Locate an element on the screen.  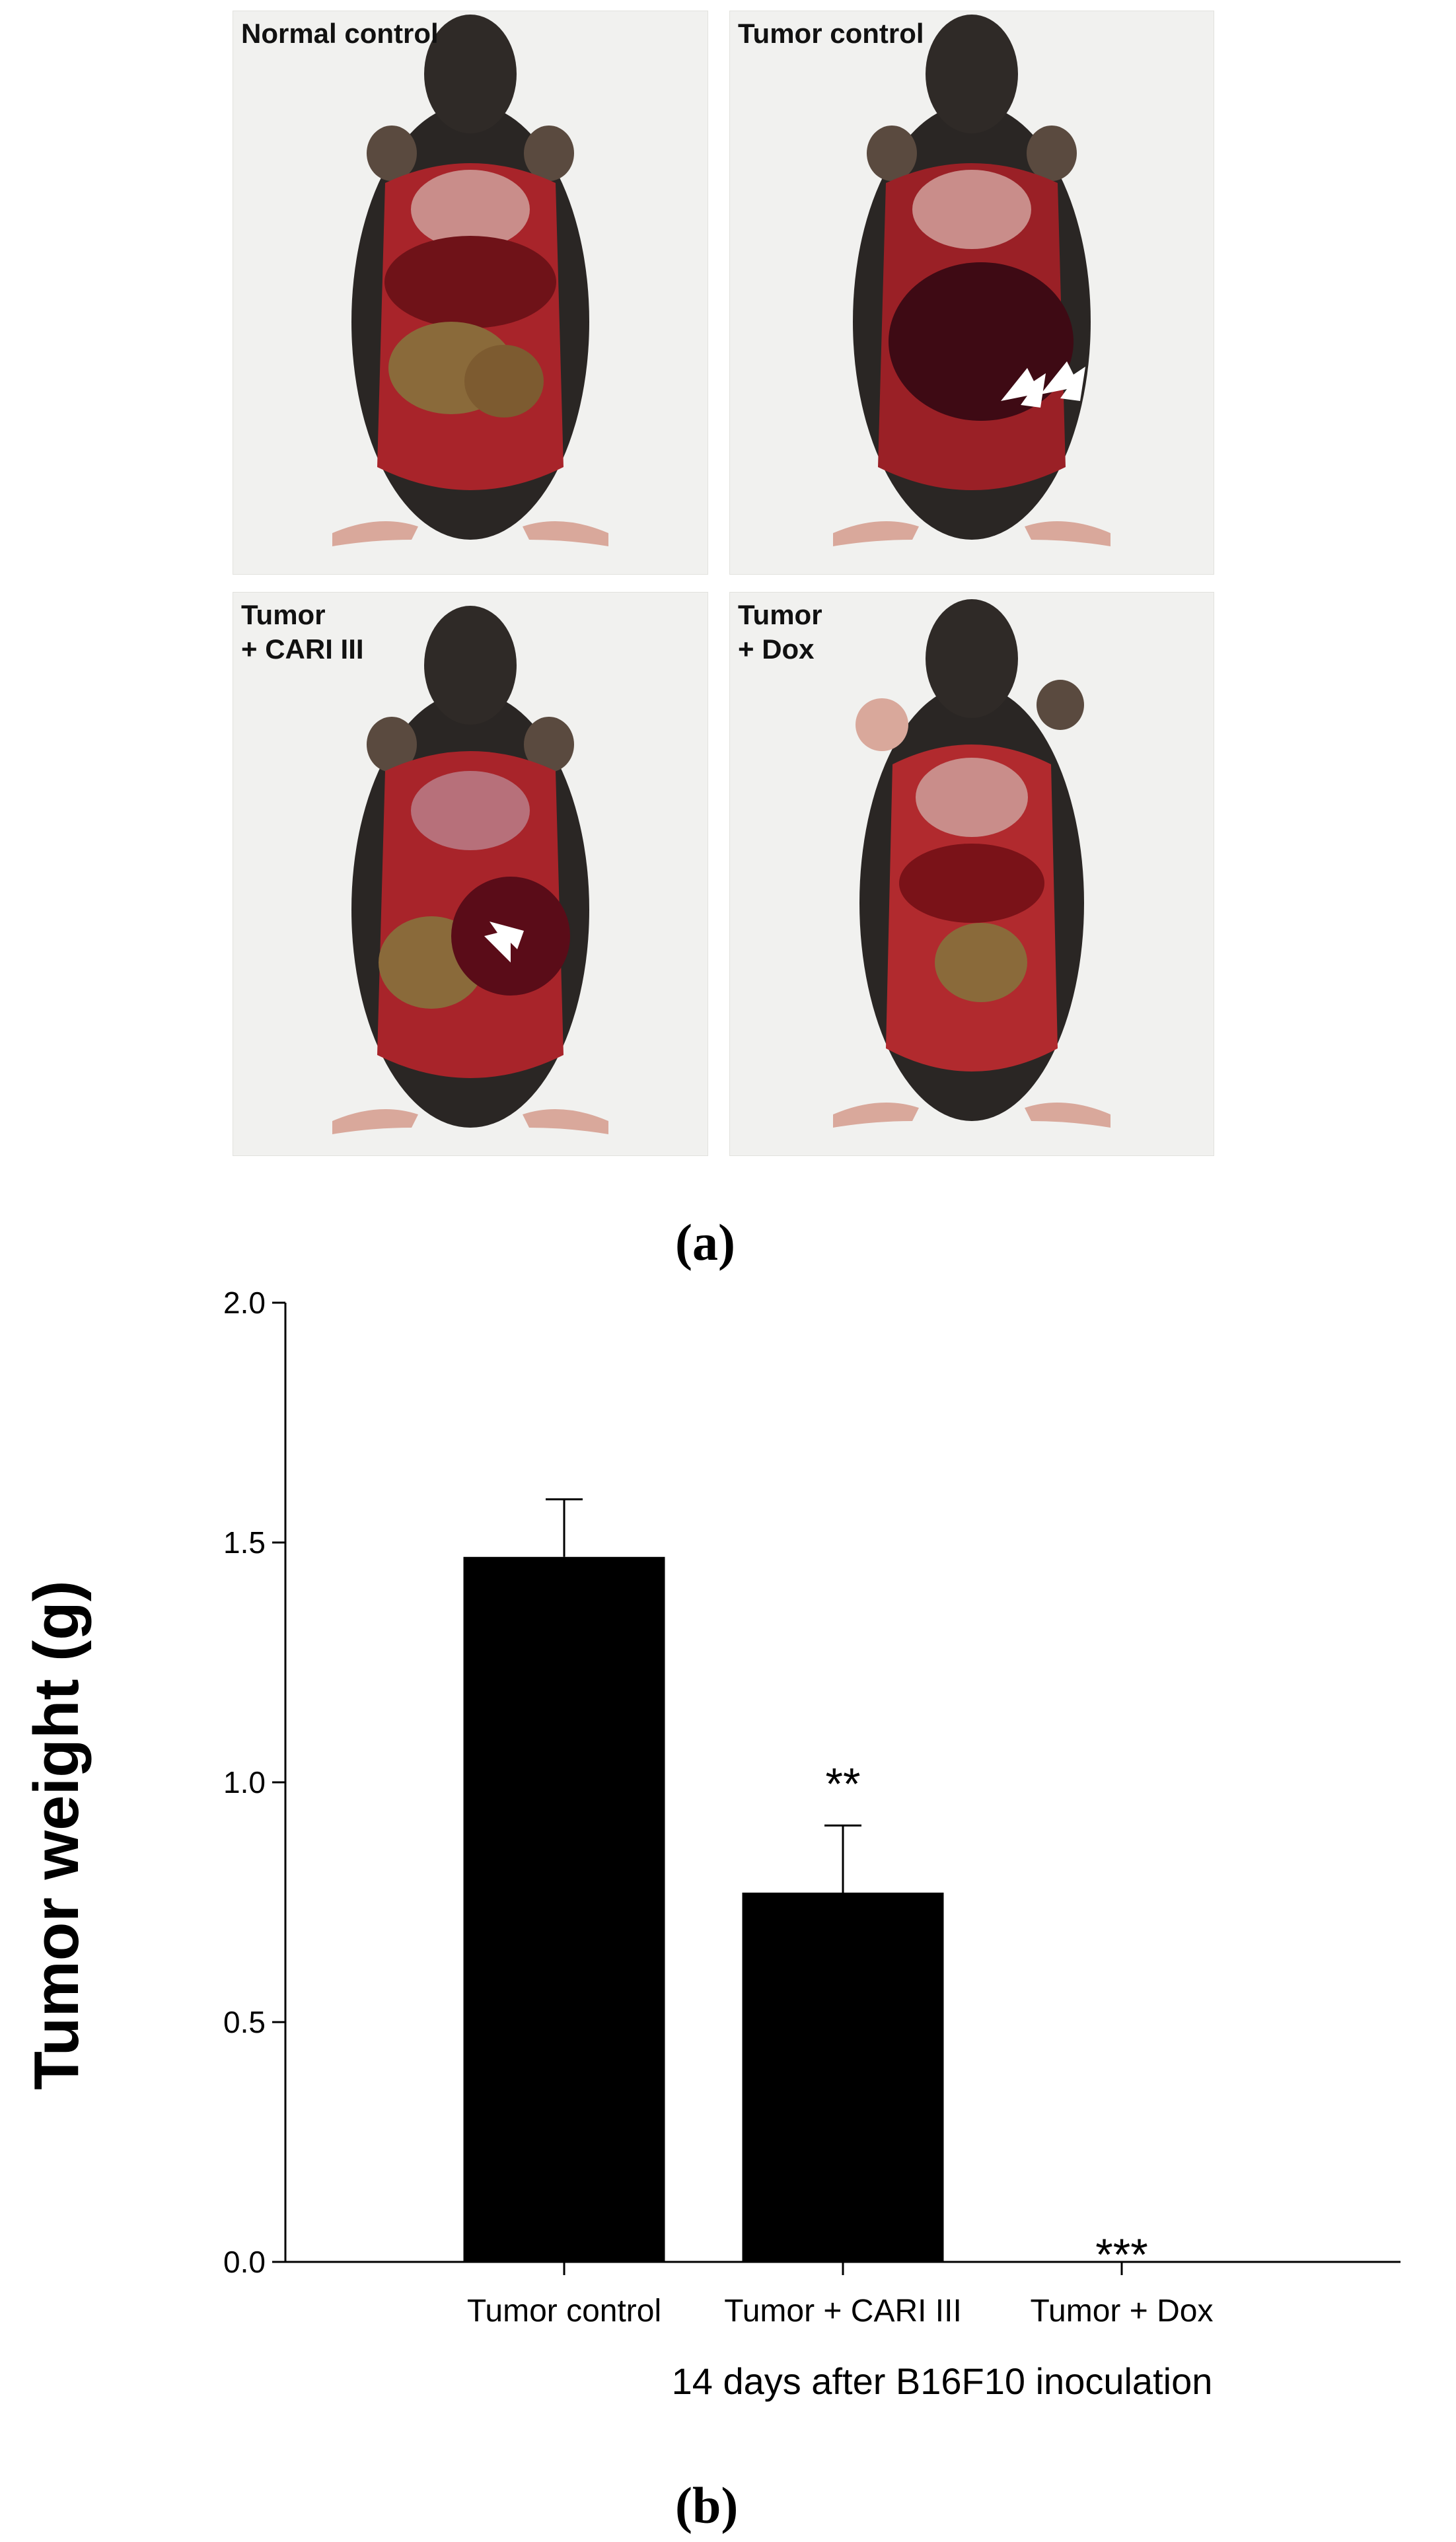
panel-label-tumor-control: Tumor control is located at coordinates (831, 33).